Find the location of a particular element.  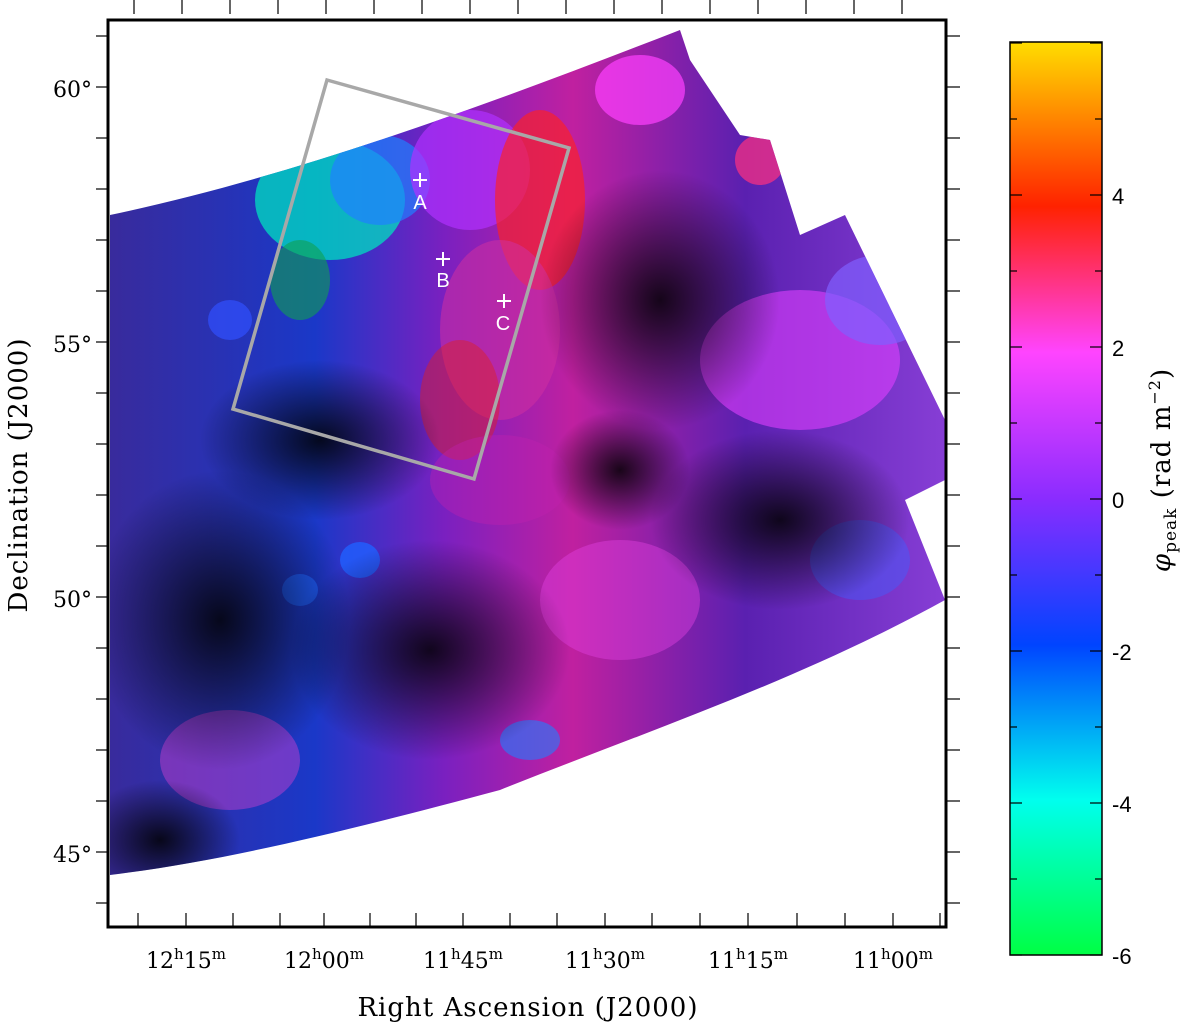

y-axis-title: Declination (J2000) is located at coordinates (19, 475).